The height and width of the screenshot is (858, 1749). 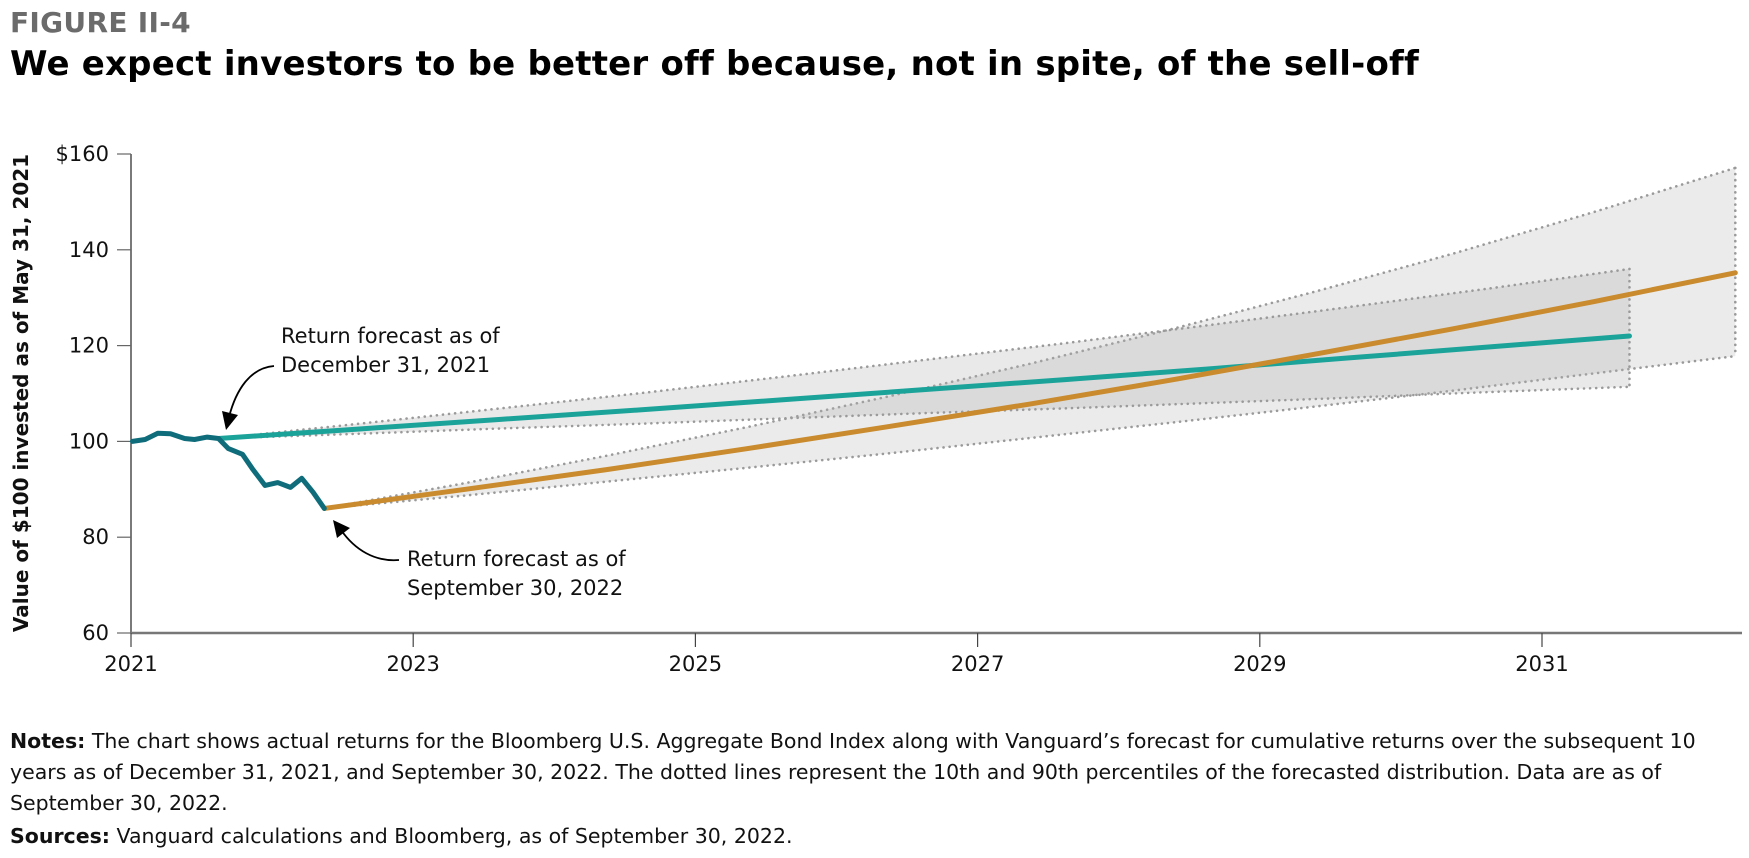 I want to click on annotation-dec-2021: Return forecast as of December 31, 2021, so click(x=361, y=377).